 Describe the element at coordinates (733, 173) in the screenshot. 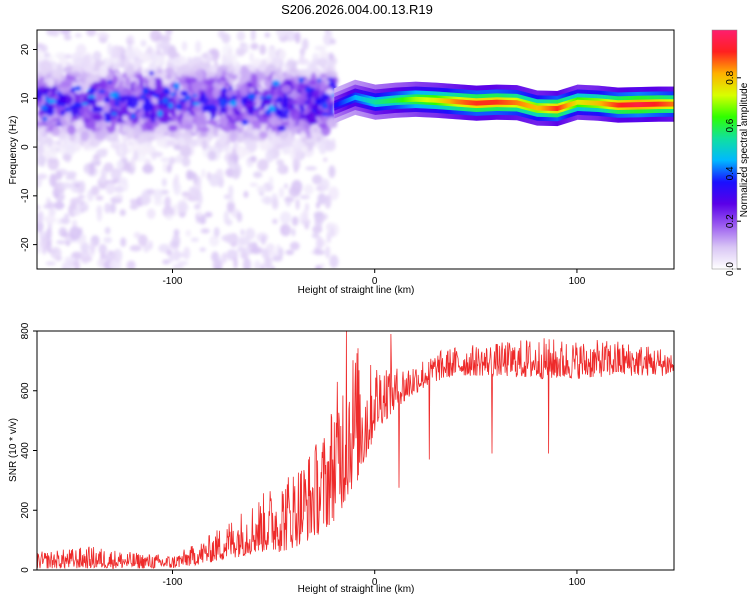

I see `colorbar-ticks: 0.0 0.2 0.4 0.6 0.8` at that location.